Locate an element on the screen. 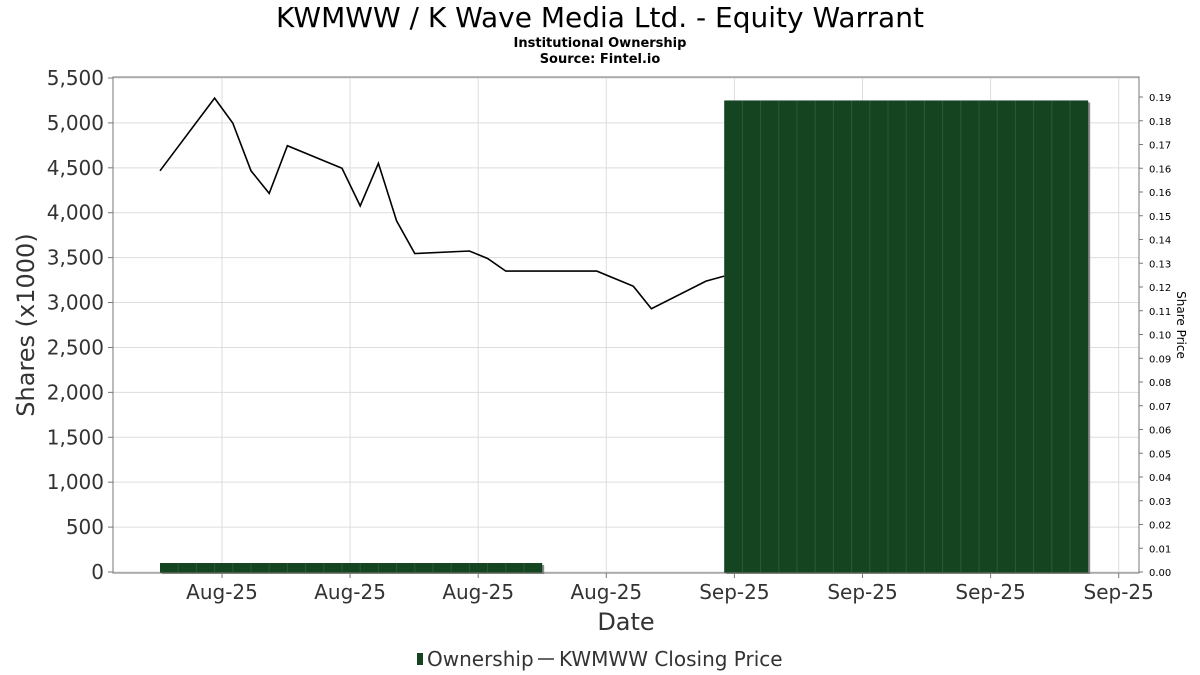  y2-tick-label: 0.17 is located at coordinates (1160, 146).